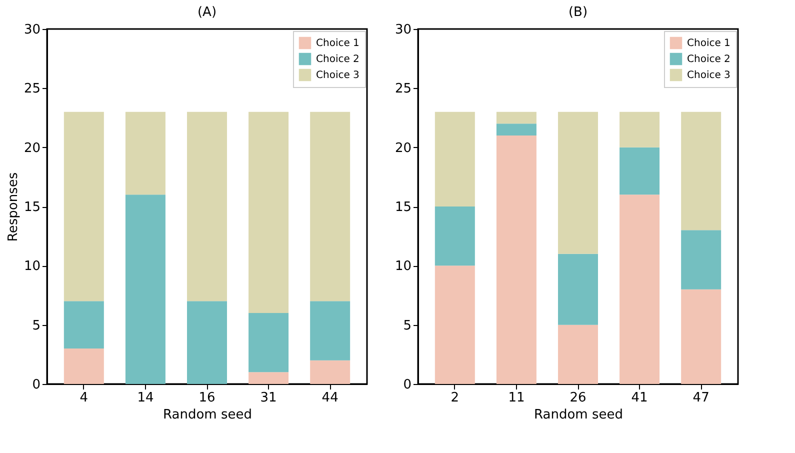  I want to click on x-tick-label: 31, so click(268, 398).